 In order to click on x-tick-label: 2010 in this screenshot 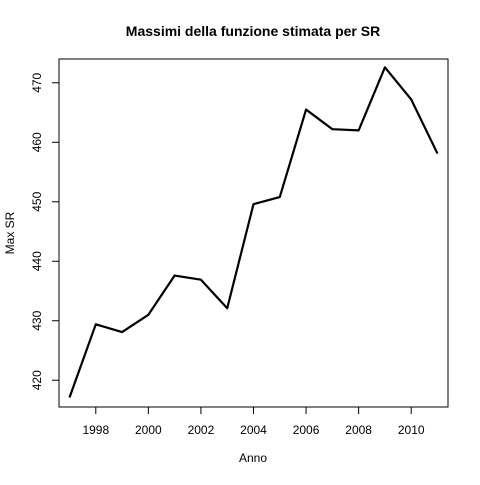, I will do `click(411, 430)`.